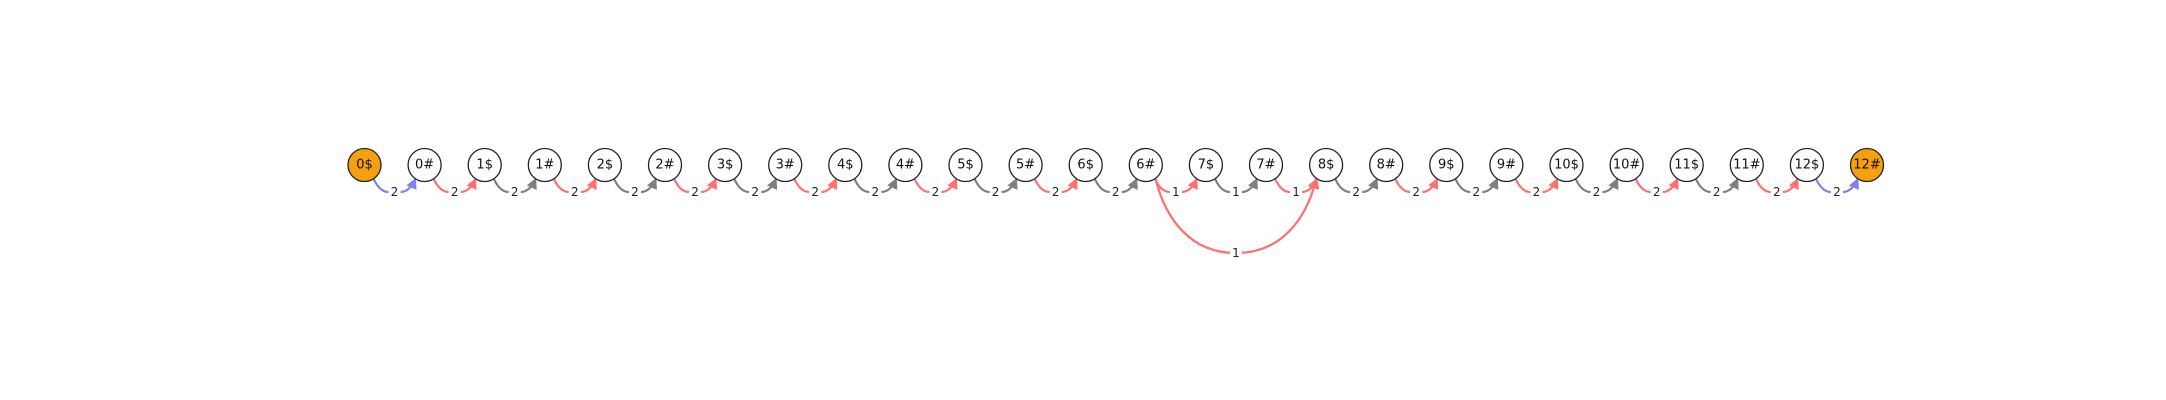 The image size is (2166, 400). I want to click on edge-0H-to-1S, so click(454, 186).